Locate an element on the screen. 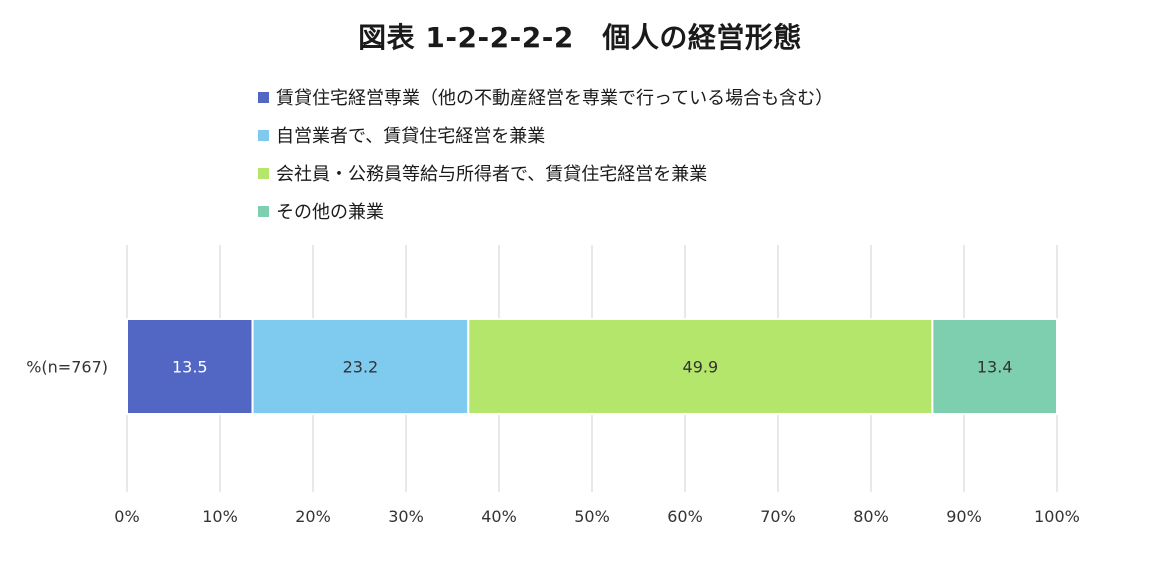  legend-item-2: 自営業者で、賃貸住宅経営を兼業 is located at coordinates (545, 135).